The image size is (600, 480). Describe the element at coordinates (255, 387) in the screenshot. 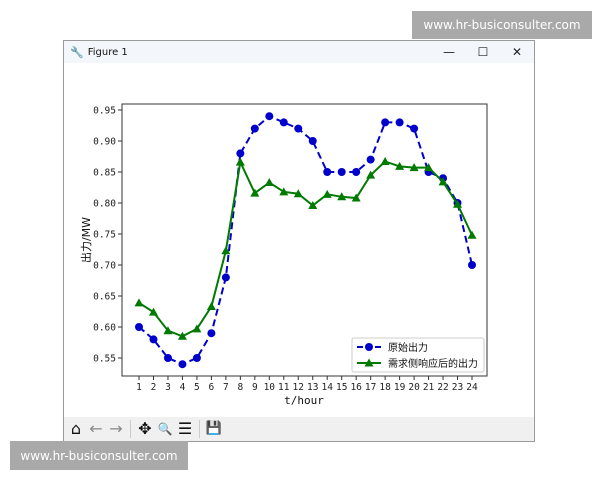

I see `x-tick-label: 9` at that location.